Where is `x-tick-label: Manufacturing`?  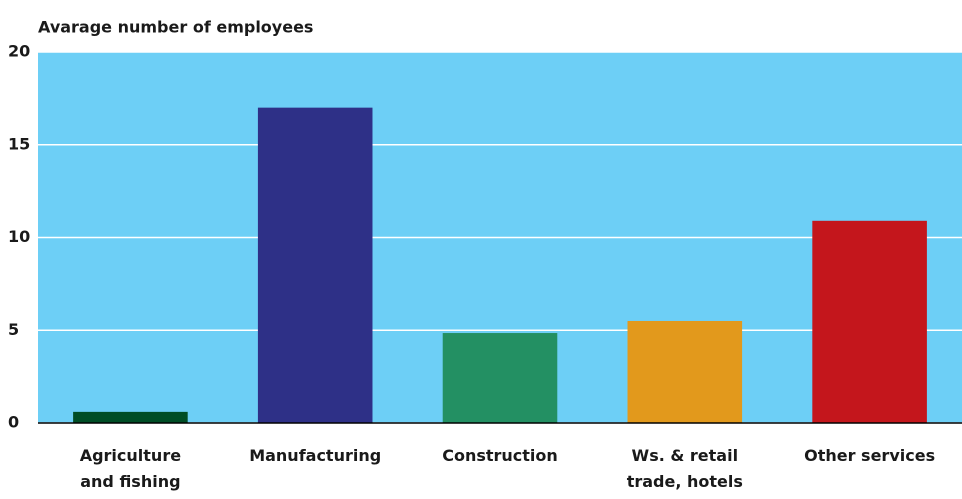 x-tick-label: Manufacturing is located at coordinates (315, 455).